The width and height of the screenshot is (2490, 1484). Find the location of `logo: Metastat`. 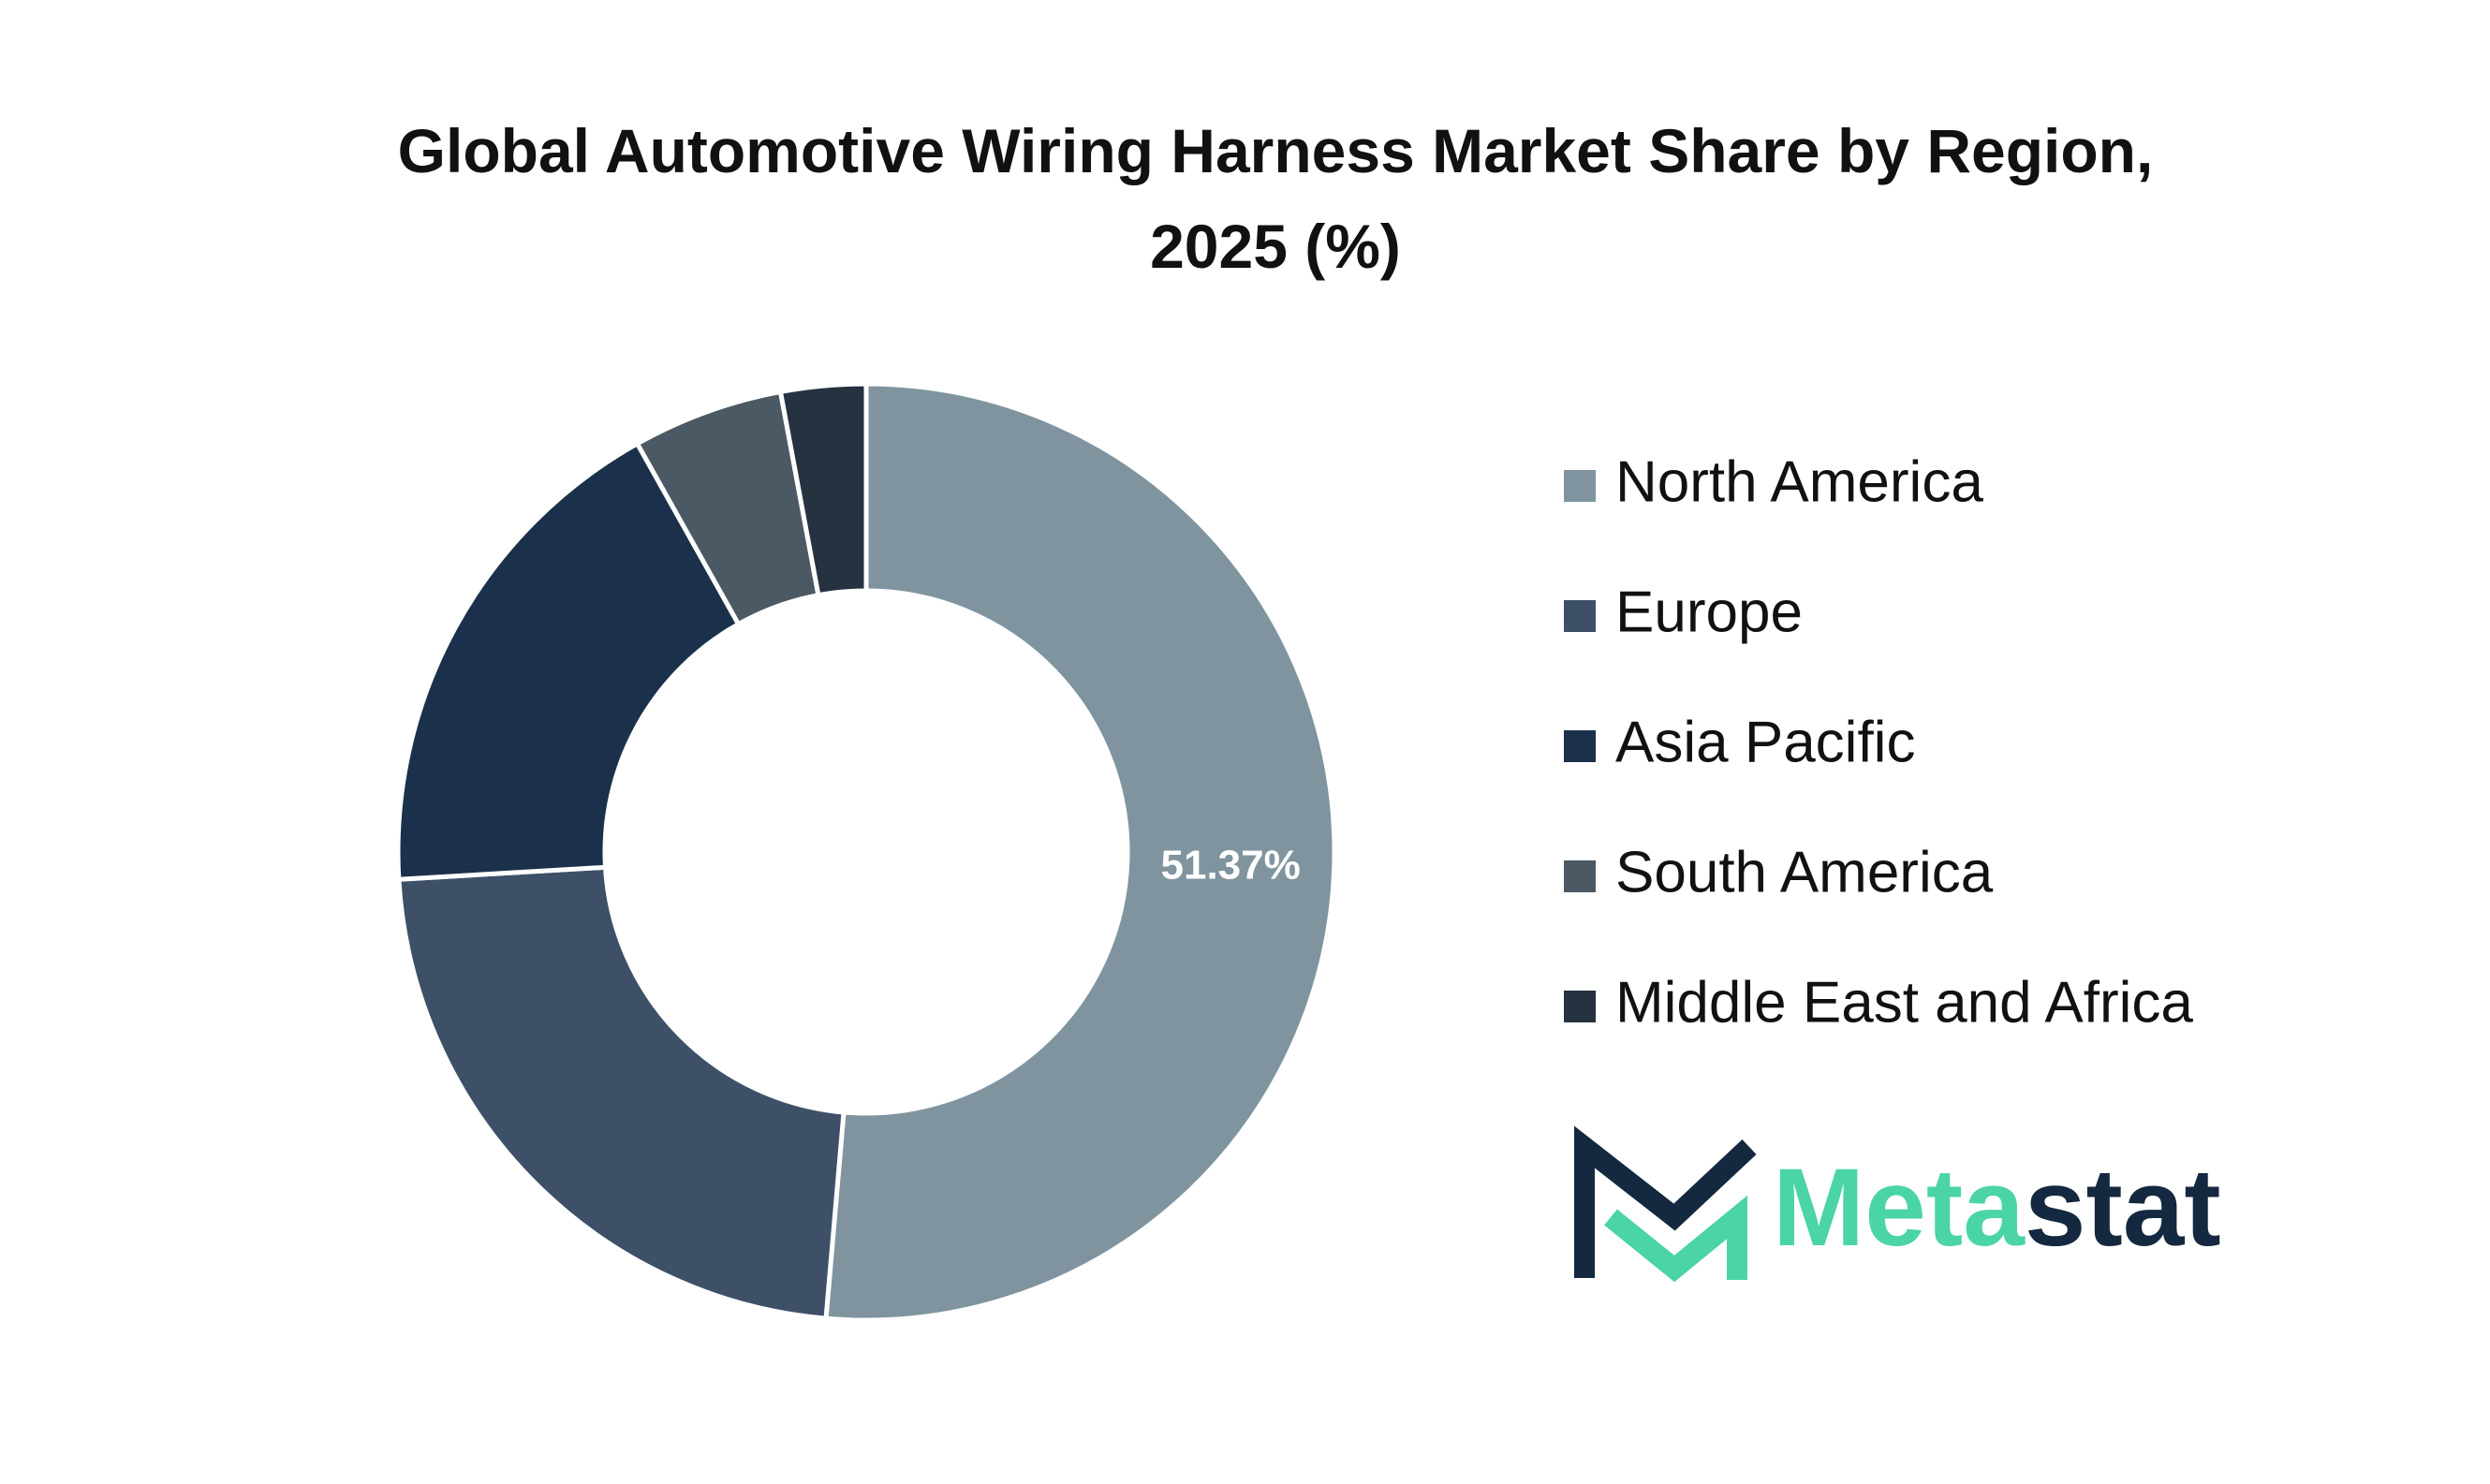

logo: Metastat is located at coordinates (1897, 1204).